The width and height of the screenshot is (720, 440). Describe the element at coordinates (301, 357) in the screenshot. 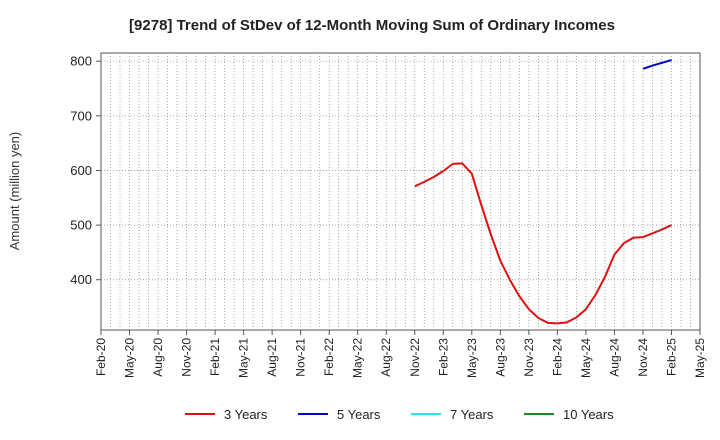

I see `x-tick-label: Nov-21` at that location.